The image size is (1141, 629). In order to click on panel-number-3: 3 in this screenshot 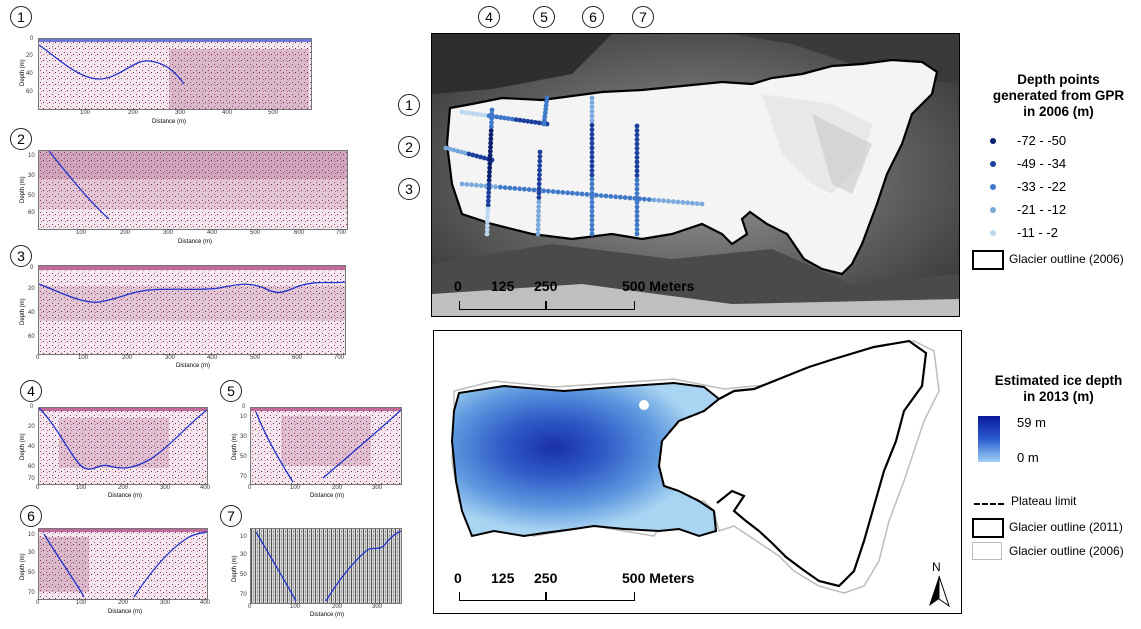, I will do `click(21, 256)`.